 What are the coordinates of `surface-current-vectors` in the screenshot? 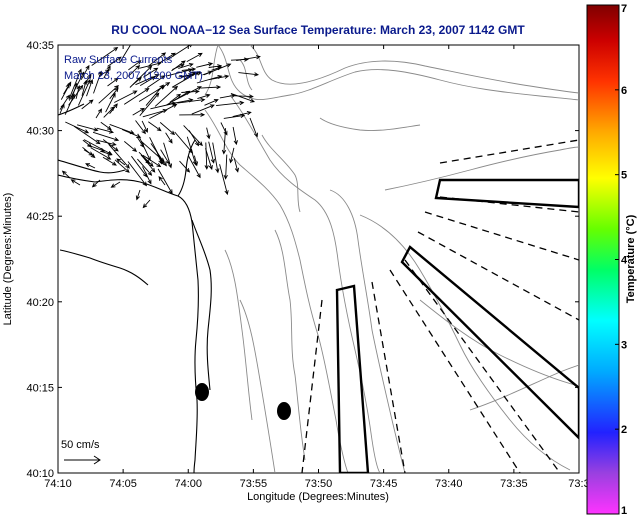 It's located at (160, 127).